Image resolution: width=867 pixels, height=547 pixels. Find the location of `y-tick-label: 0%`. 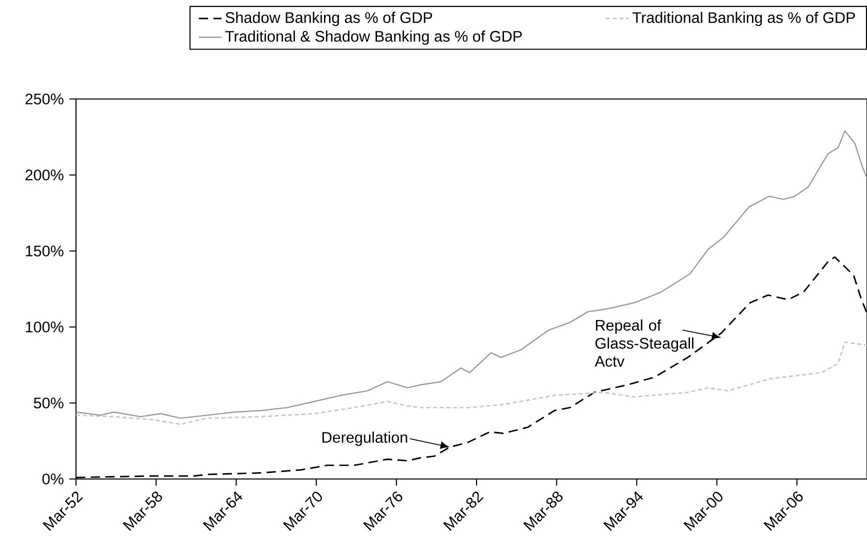

y-tick-label: 0% is located at coordinates (53, 479).